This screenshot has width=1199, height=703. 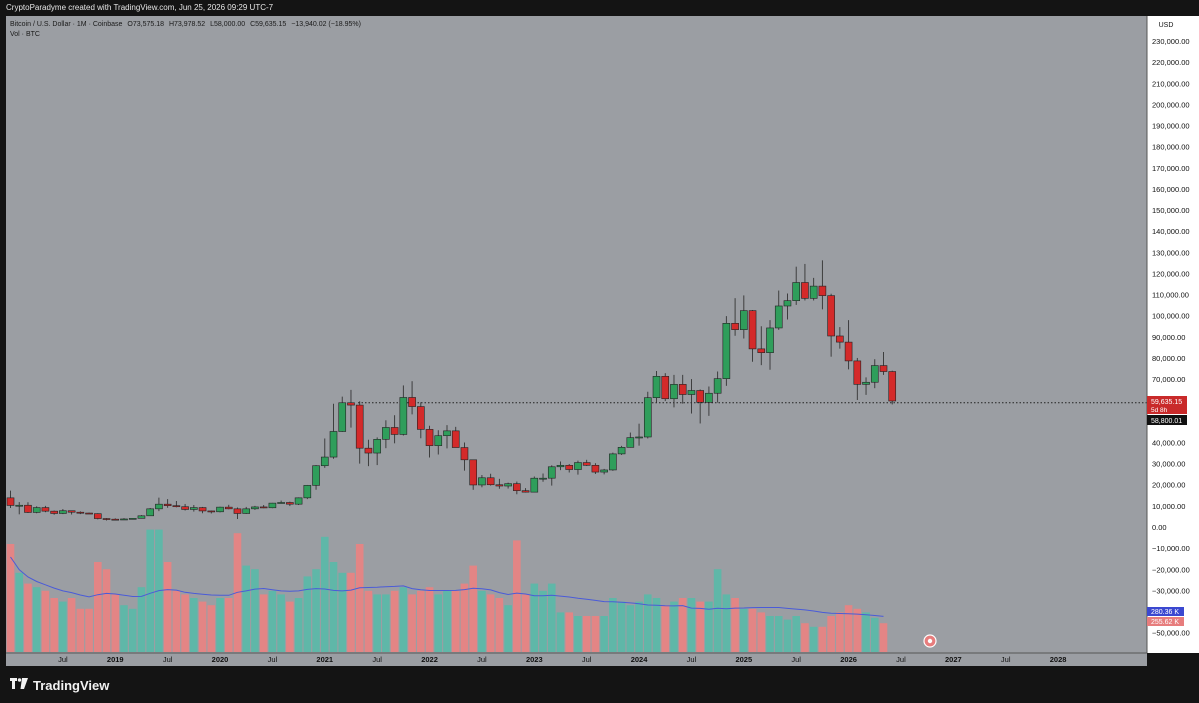 I want to click on price-axis, so click(x=1173, y=334).